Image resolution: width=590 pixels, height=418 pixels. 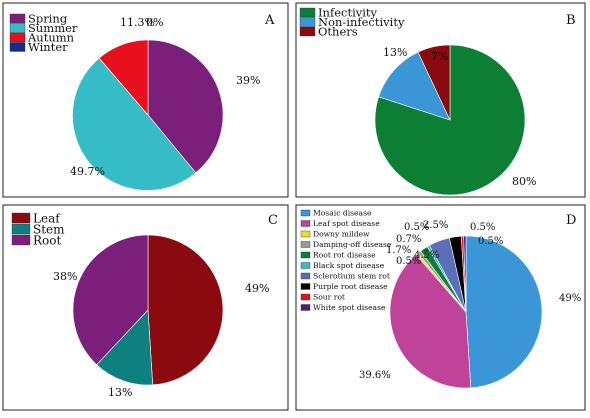 What do you see at coordinates (408, 261) in the screenshot?
I see `slice-label-black-spot-disease: 0.5%` at bounding box center [408, 261].